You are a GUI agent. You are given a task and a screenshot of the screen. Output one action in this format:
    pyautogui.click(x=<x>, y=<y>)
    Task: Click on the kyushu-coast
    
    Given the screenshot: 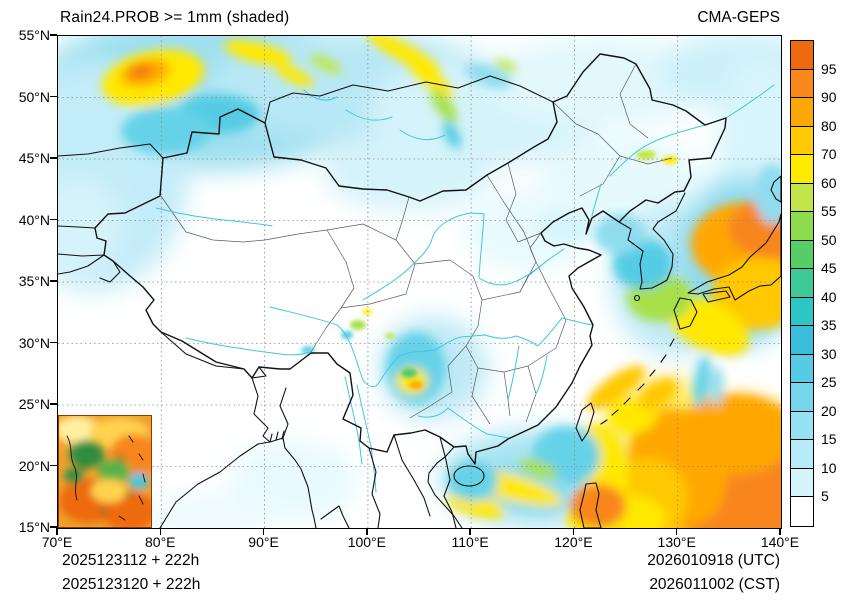 What is the action you would take?
    pyautogui.click(x=685, y=313)
    